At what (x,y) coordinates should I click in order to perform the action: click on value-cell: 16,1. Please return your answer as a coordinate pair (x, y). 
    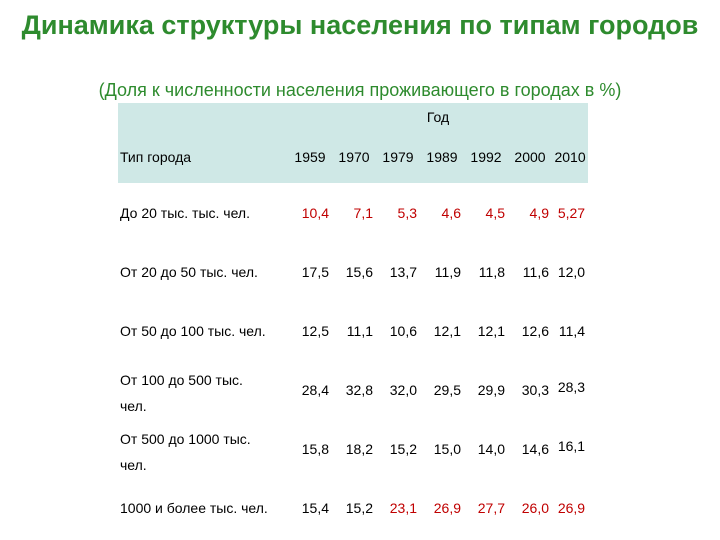
    Looking at the image, I should click on (570, 446).